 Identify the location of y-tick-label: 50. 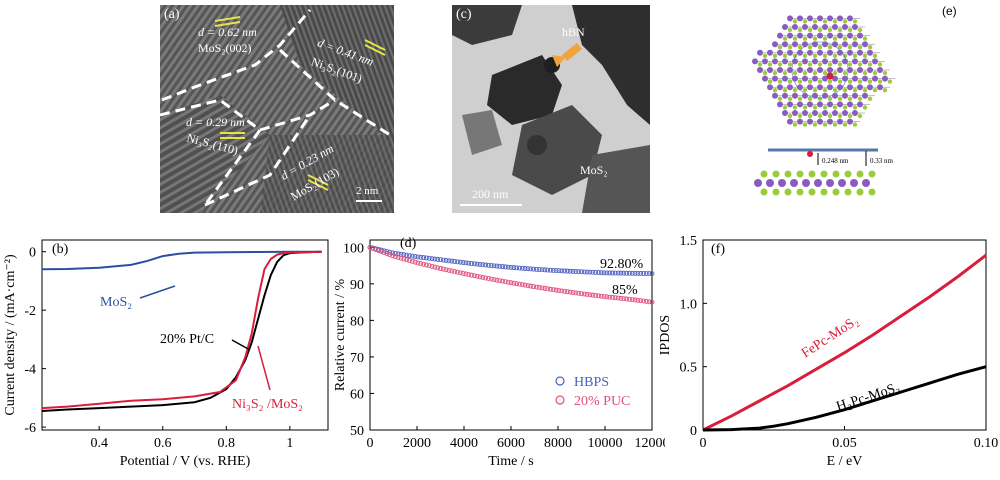
(357, 431).